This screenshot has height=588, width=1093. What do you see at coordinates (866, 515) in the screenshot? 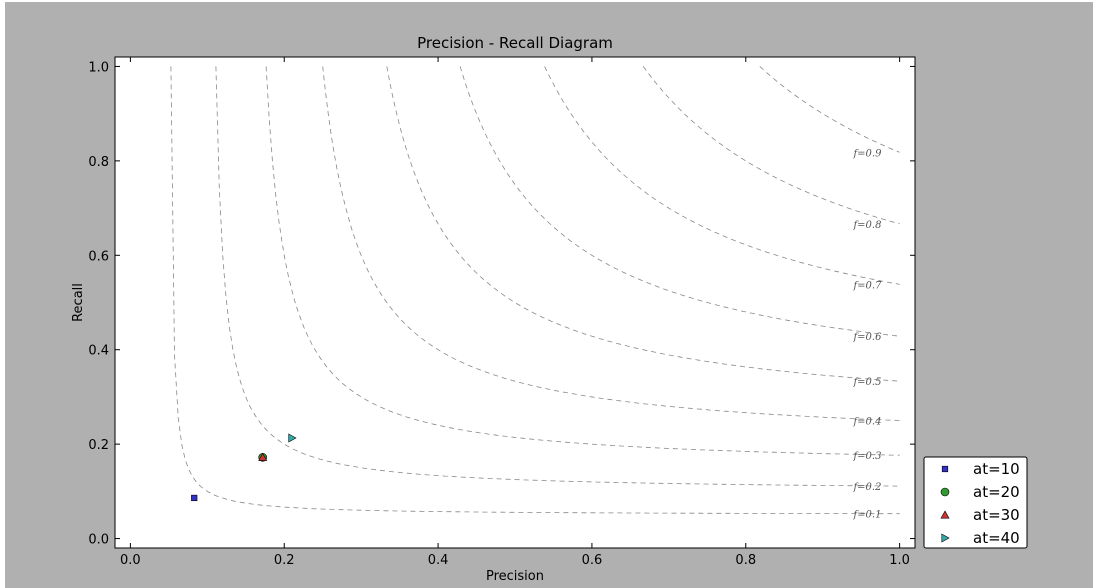
I see `iso-f-label-0.1: f=0.1` at bounding box center [866, 515].